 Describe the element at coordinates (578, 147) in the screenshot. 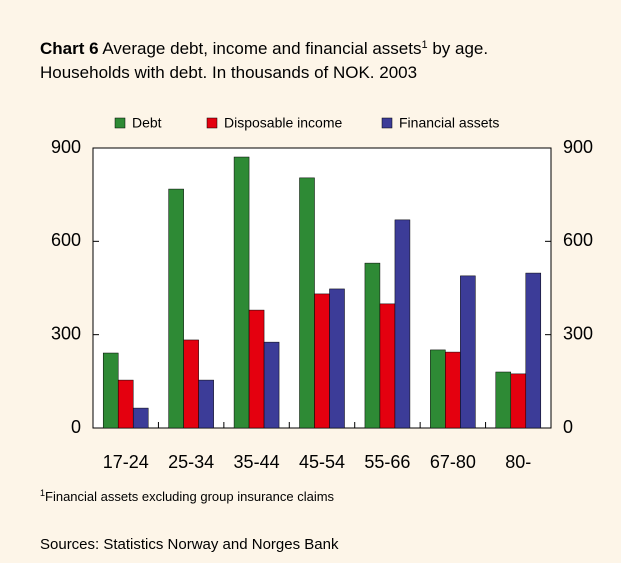

I see `y2-tick-label: 900` at that location.